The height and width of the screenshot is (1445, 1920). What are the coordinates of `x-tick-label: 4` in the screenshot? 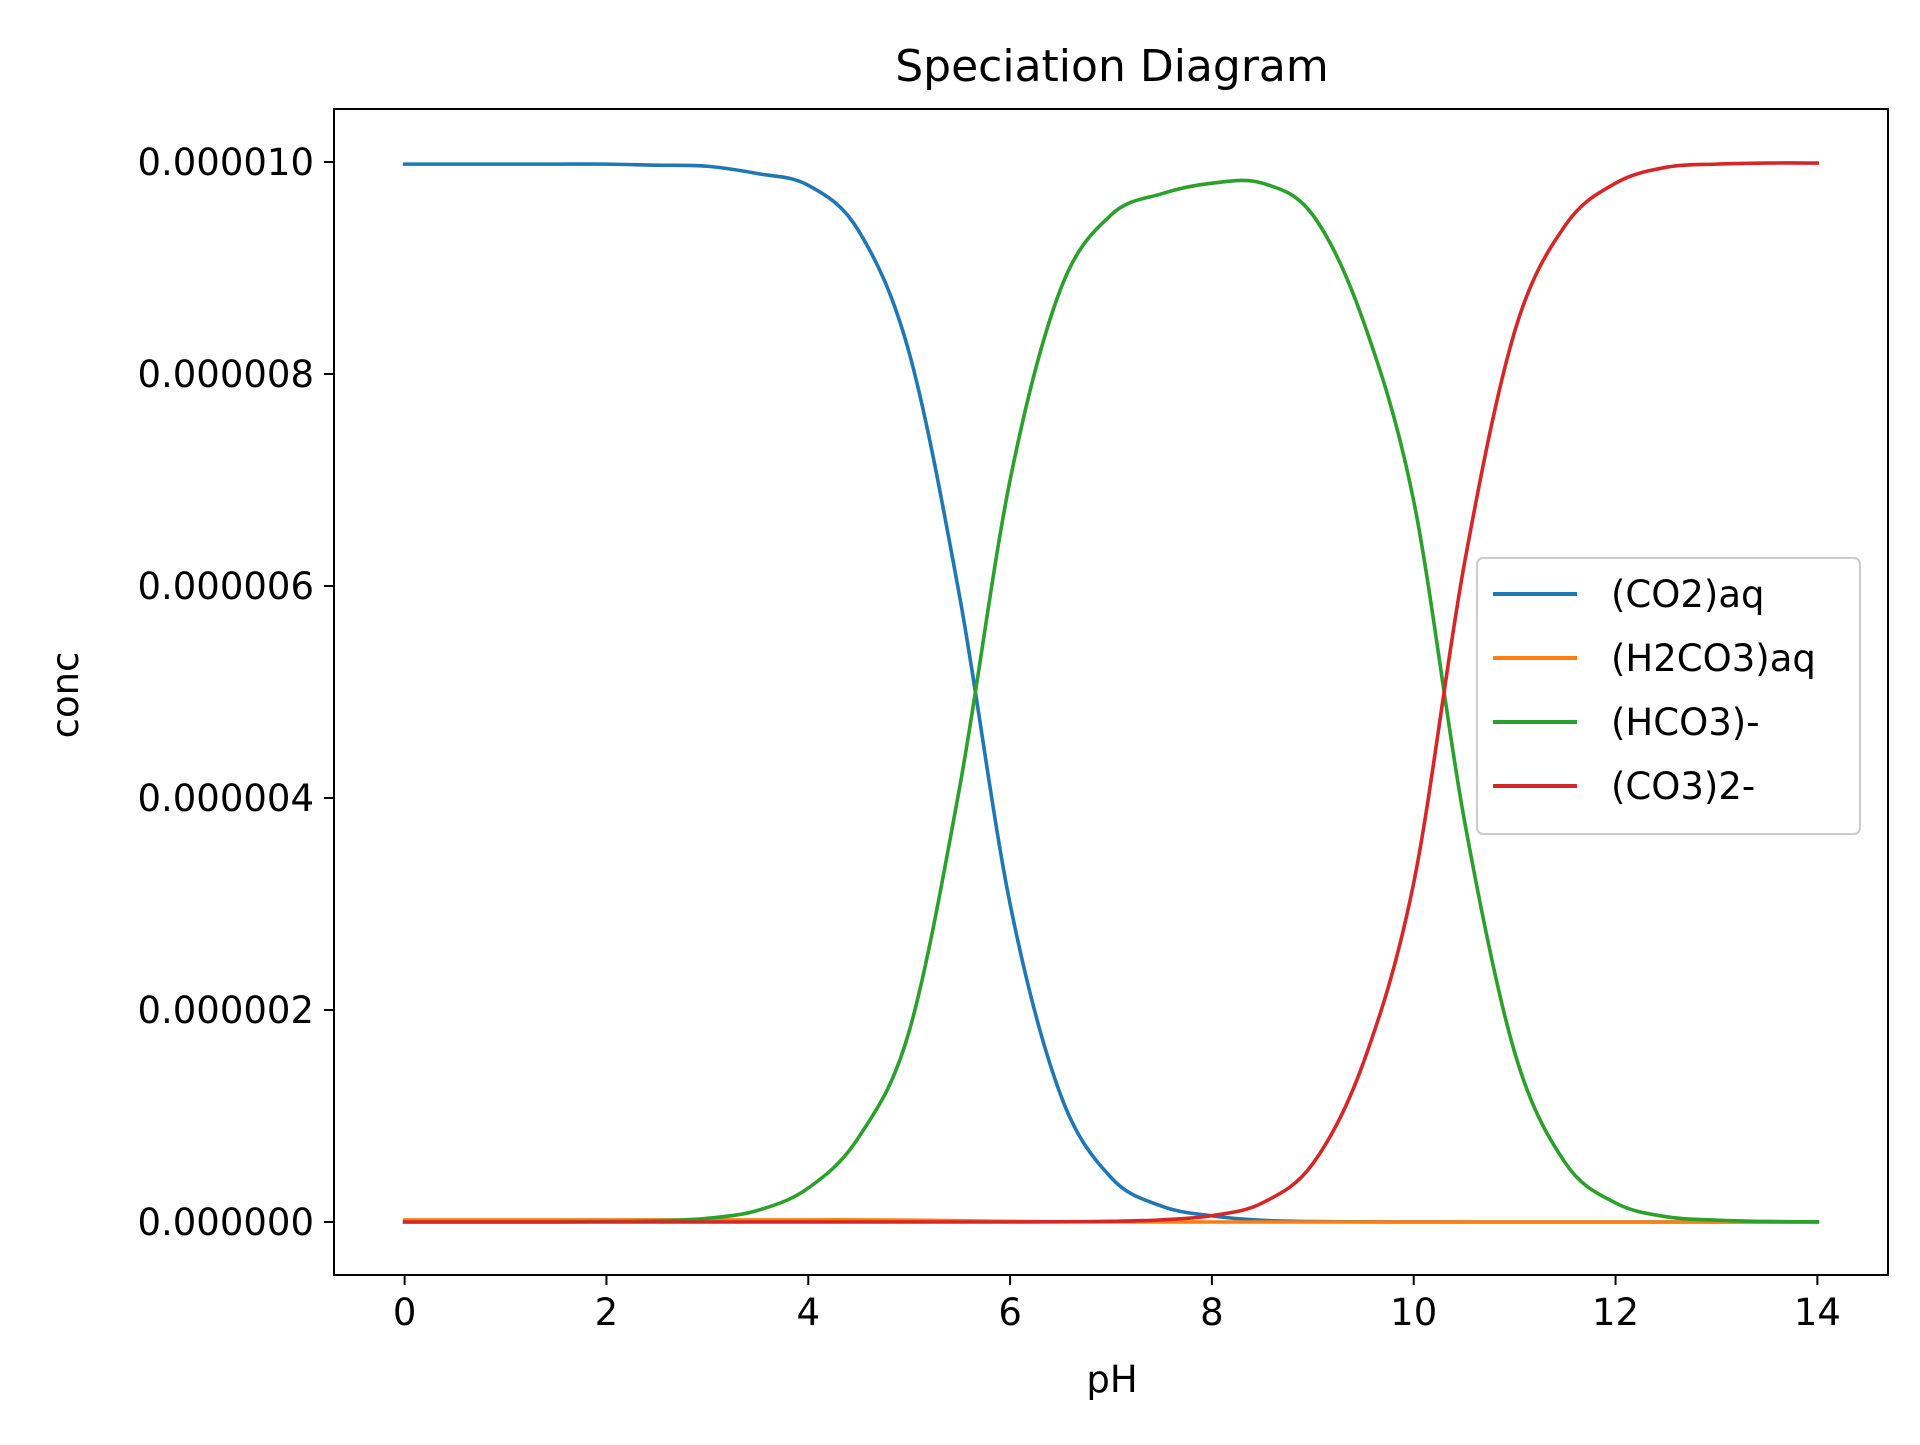 It's located at (808, 1312).